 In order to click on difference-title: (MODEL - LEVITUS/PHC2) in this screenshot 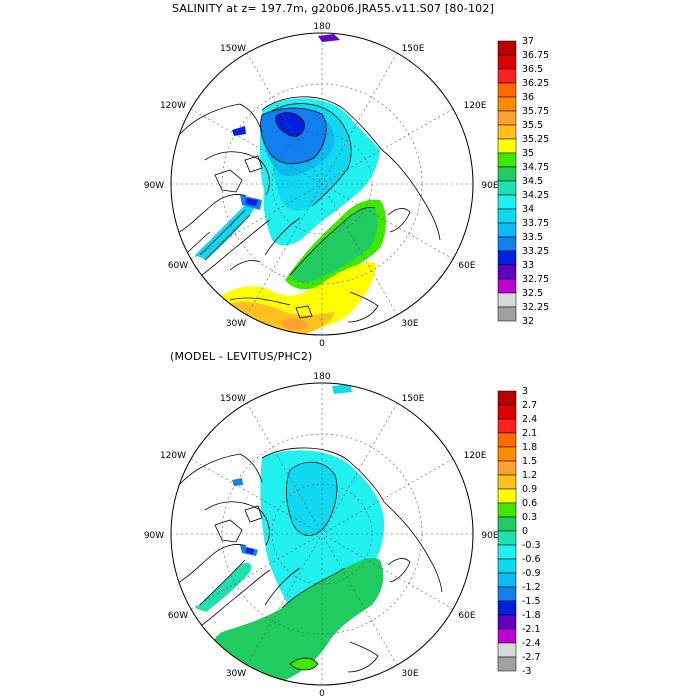, I will do `click(241, 356)`.